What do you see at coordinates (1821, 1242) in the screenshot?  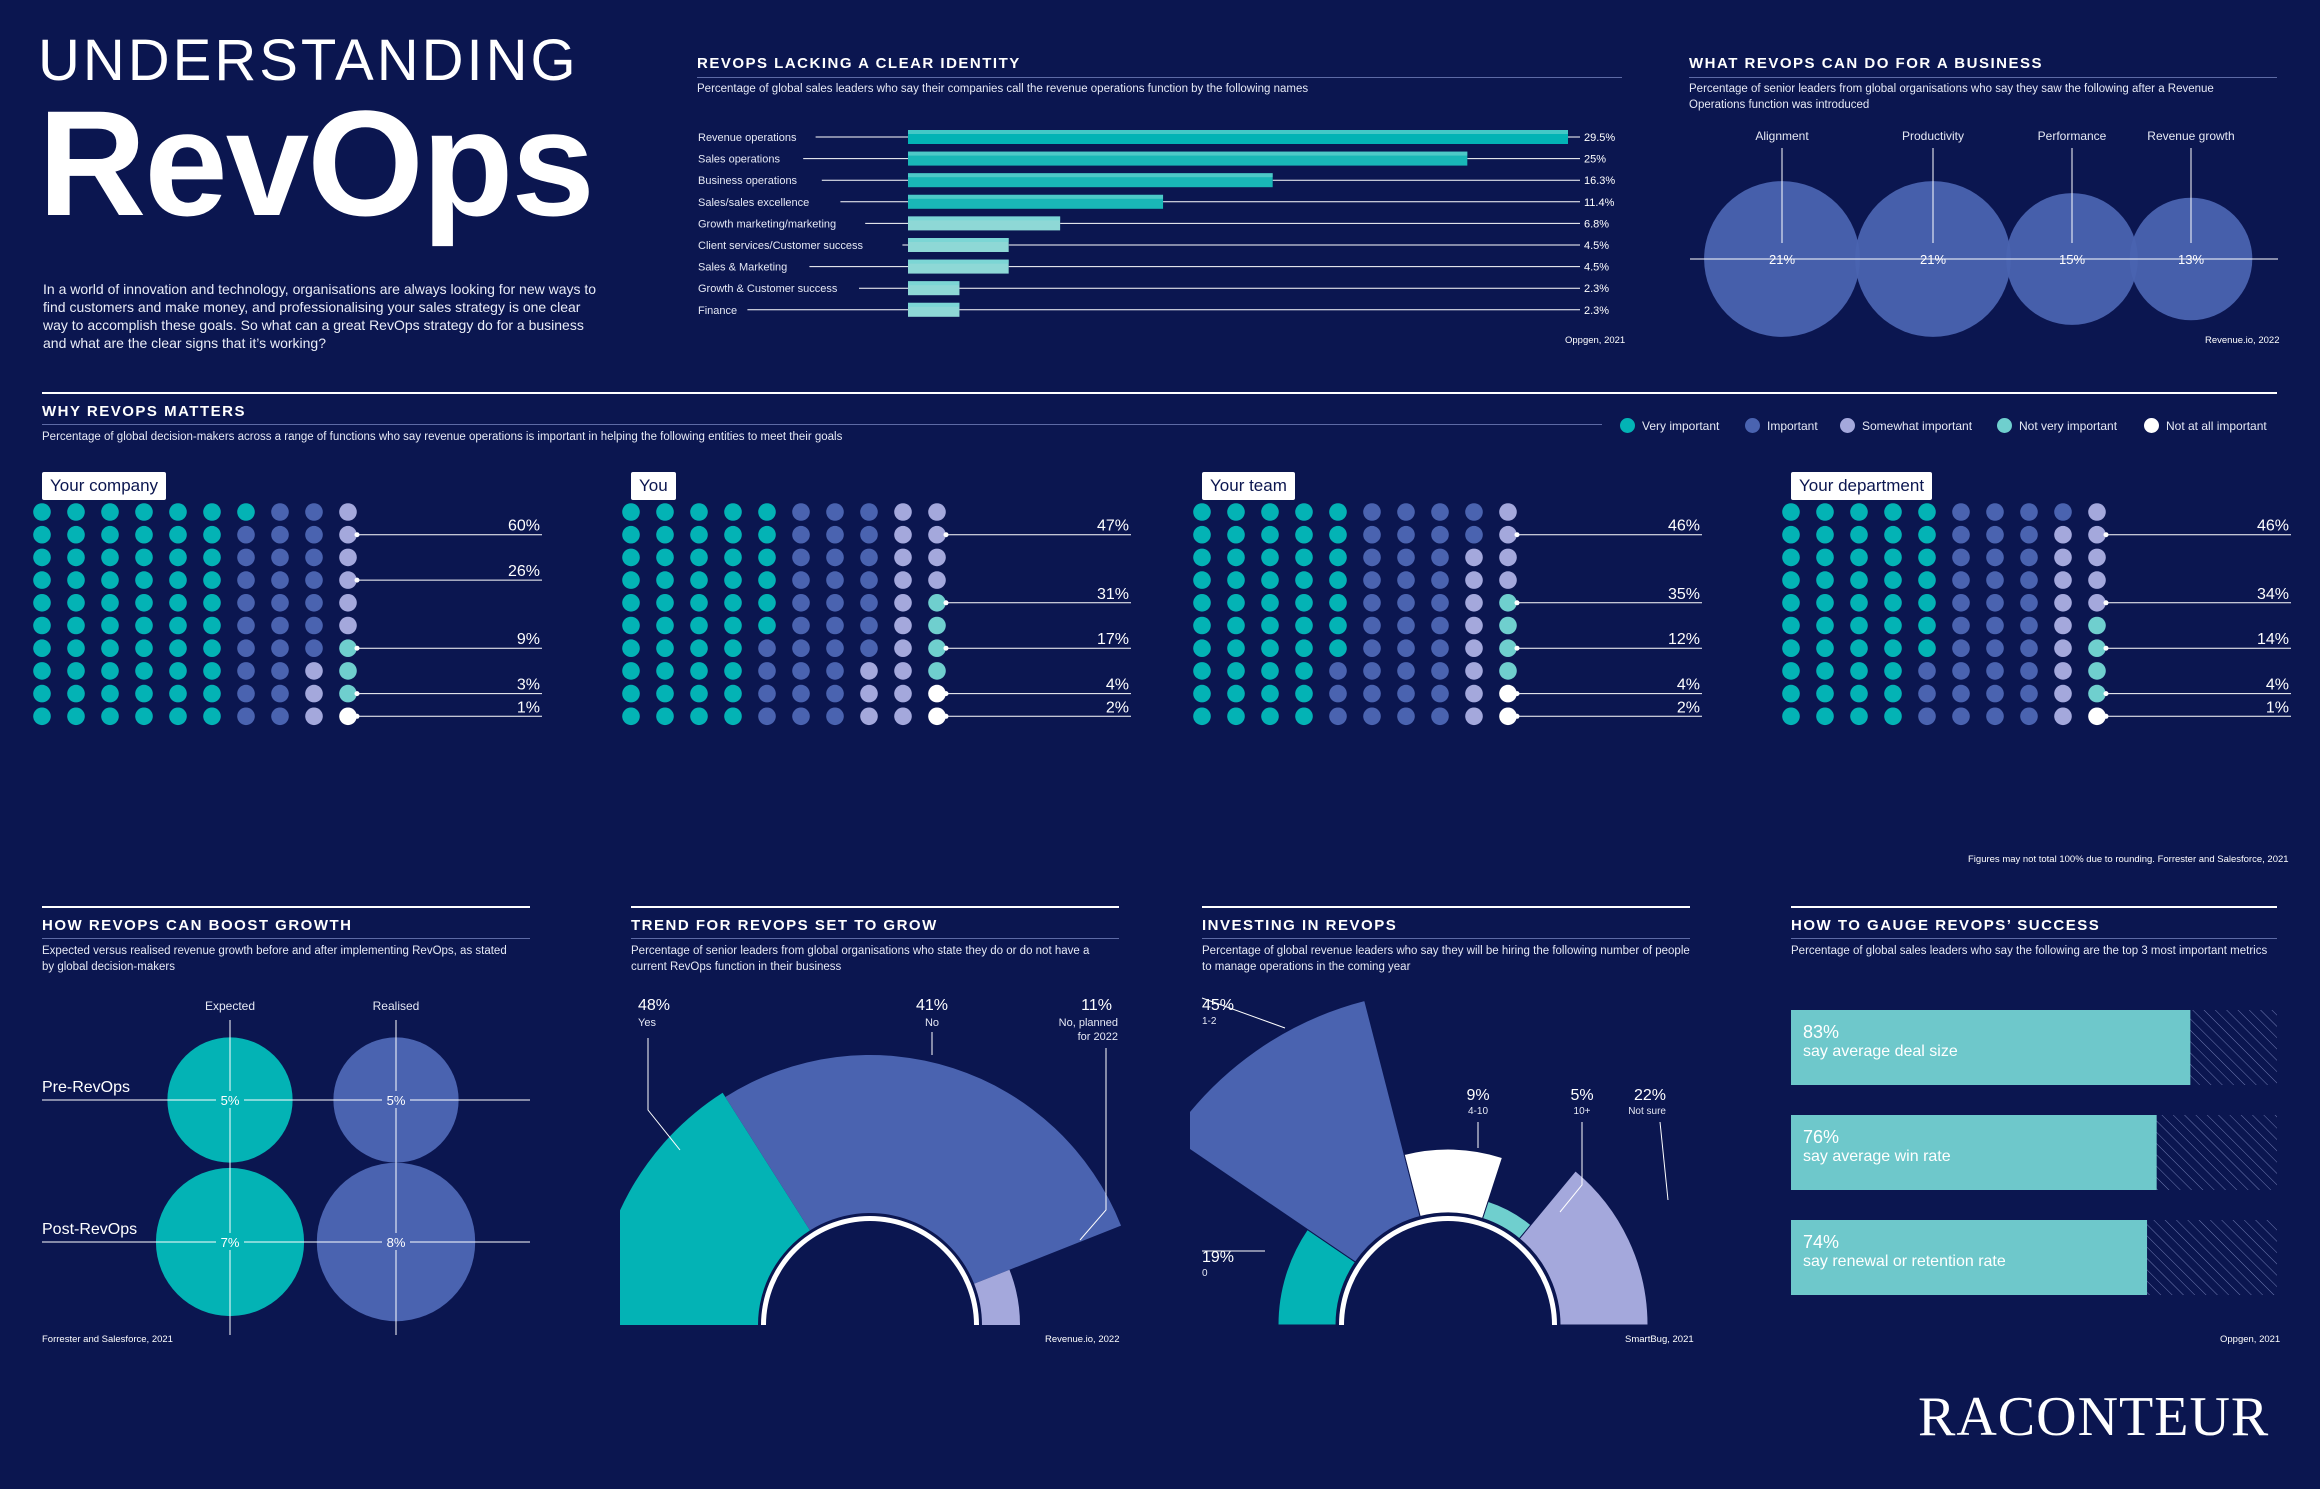 I see `gauge-value-label: 74%` at bounding box center [1821, 1242].